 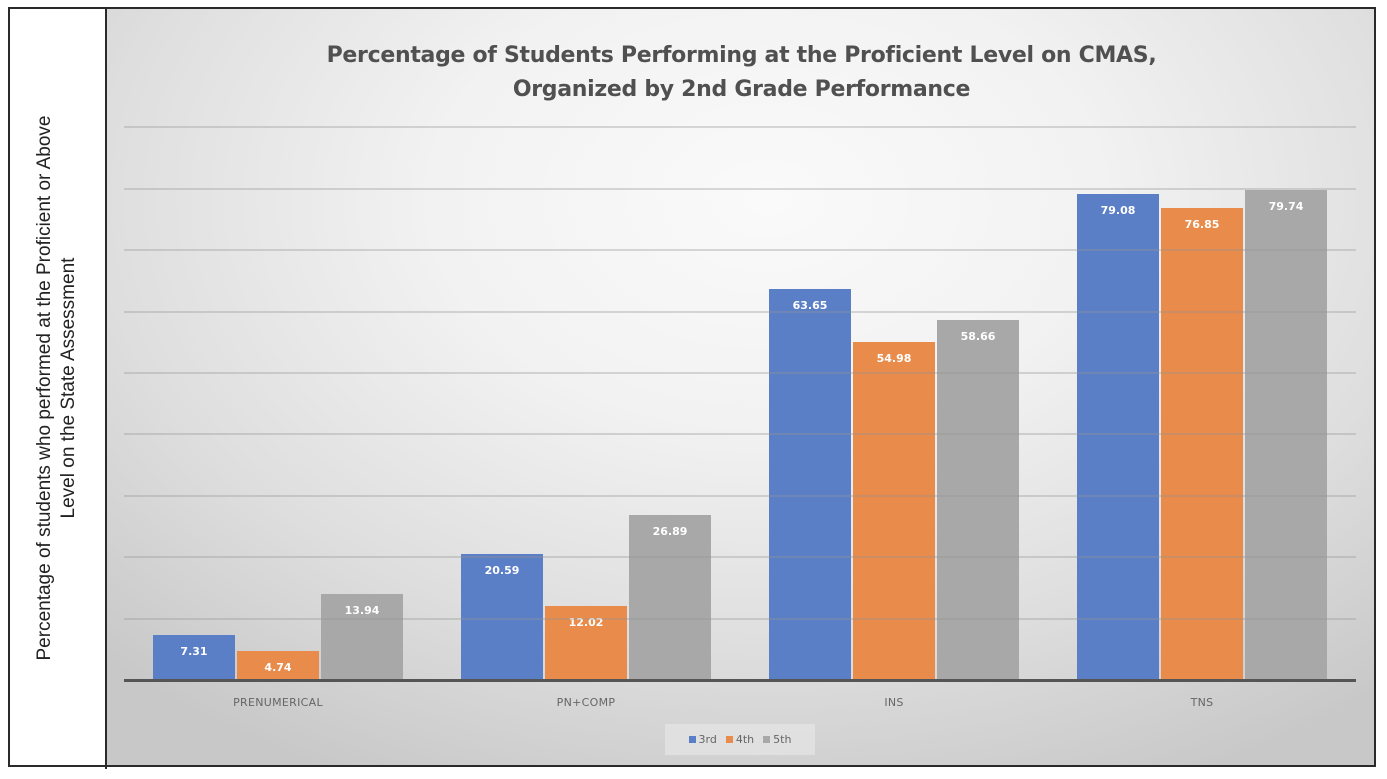 What do you see at coordinates (740, 680) in the screenshot?
I see `x-axis-line` at bounding box center [740, 680].